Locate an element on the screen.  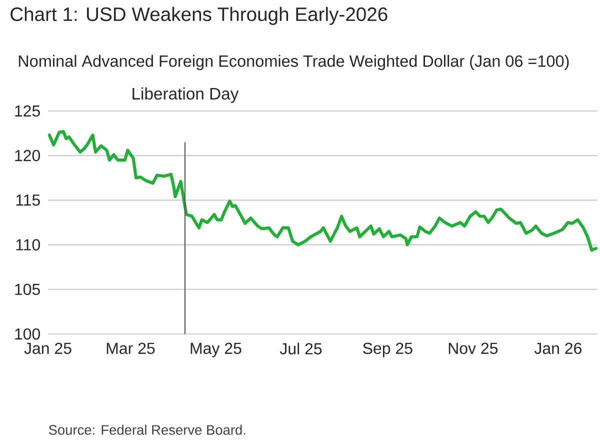
x-tick-label: Jan 26 is located at coordinates (558, 348).